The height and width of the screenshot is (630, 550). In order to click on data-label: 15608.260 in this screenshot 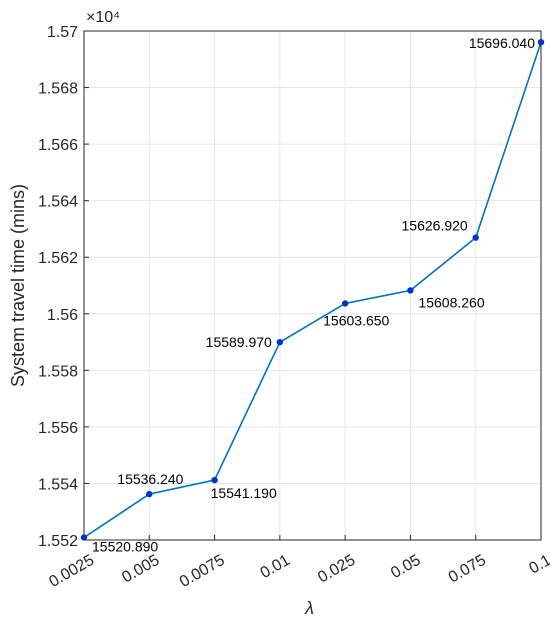, I will do `click(451, 302)`.